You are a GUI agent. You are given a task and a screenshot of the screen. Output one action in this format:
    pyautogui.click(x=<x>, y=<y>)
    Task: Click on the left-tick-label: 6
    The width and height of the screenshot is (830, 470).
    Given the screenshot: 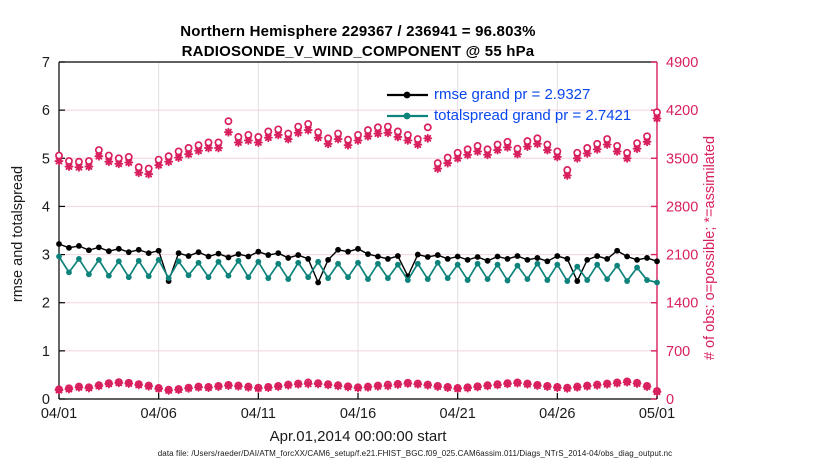 What is the action you would take?
    pyautogui.click(x=46, y=111)
    